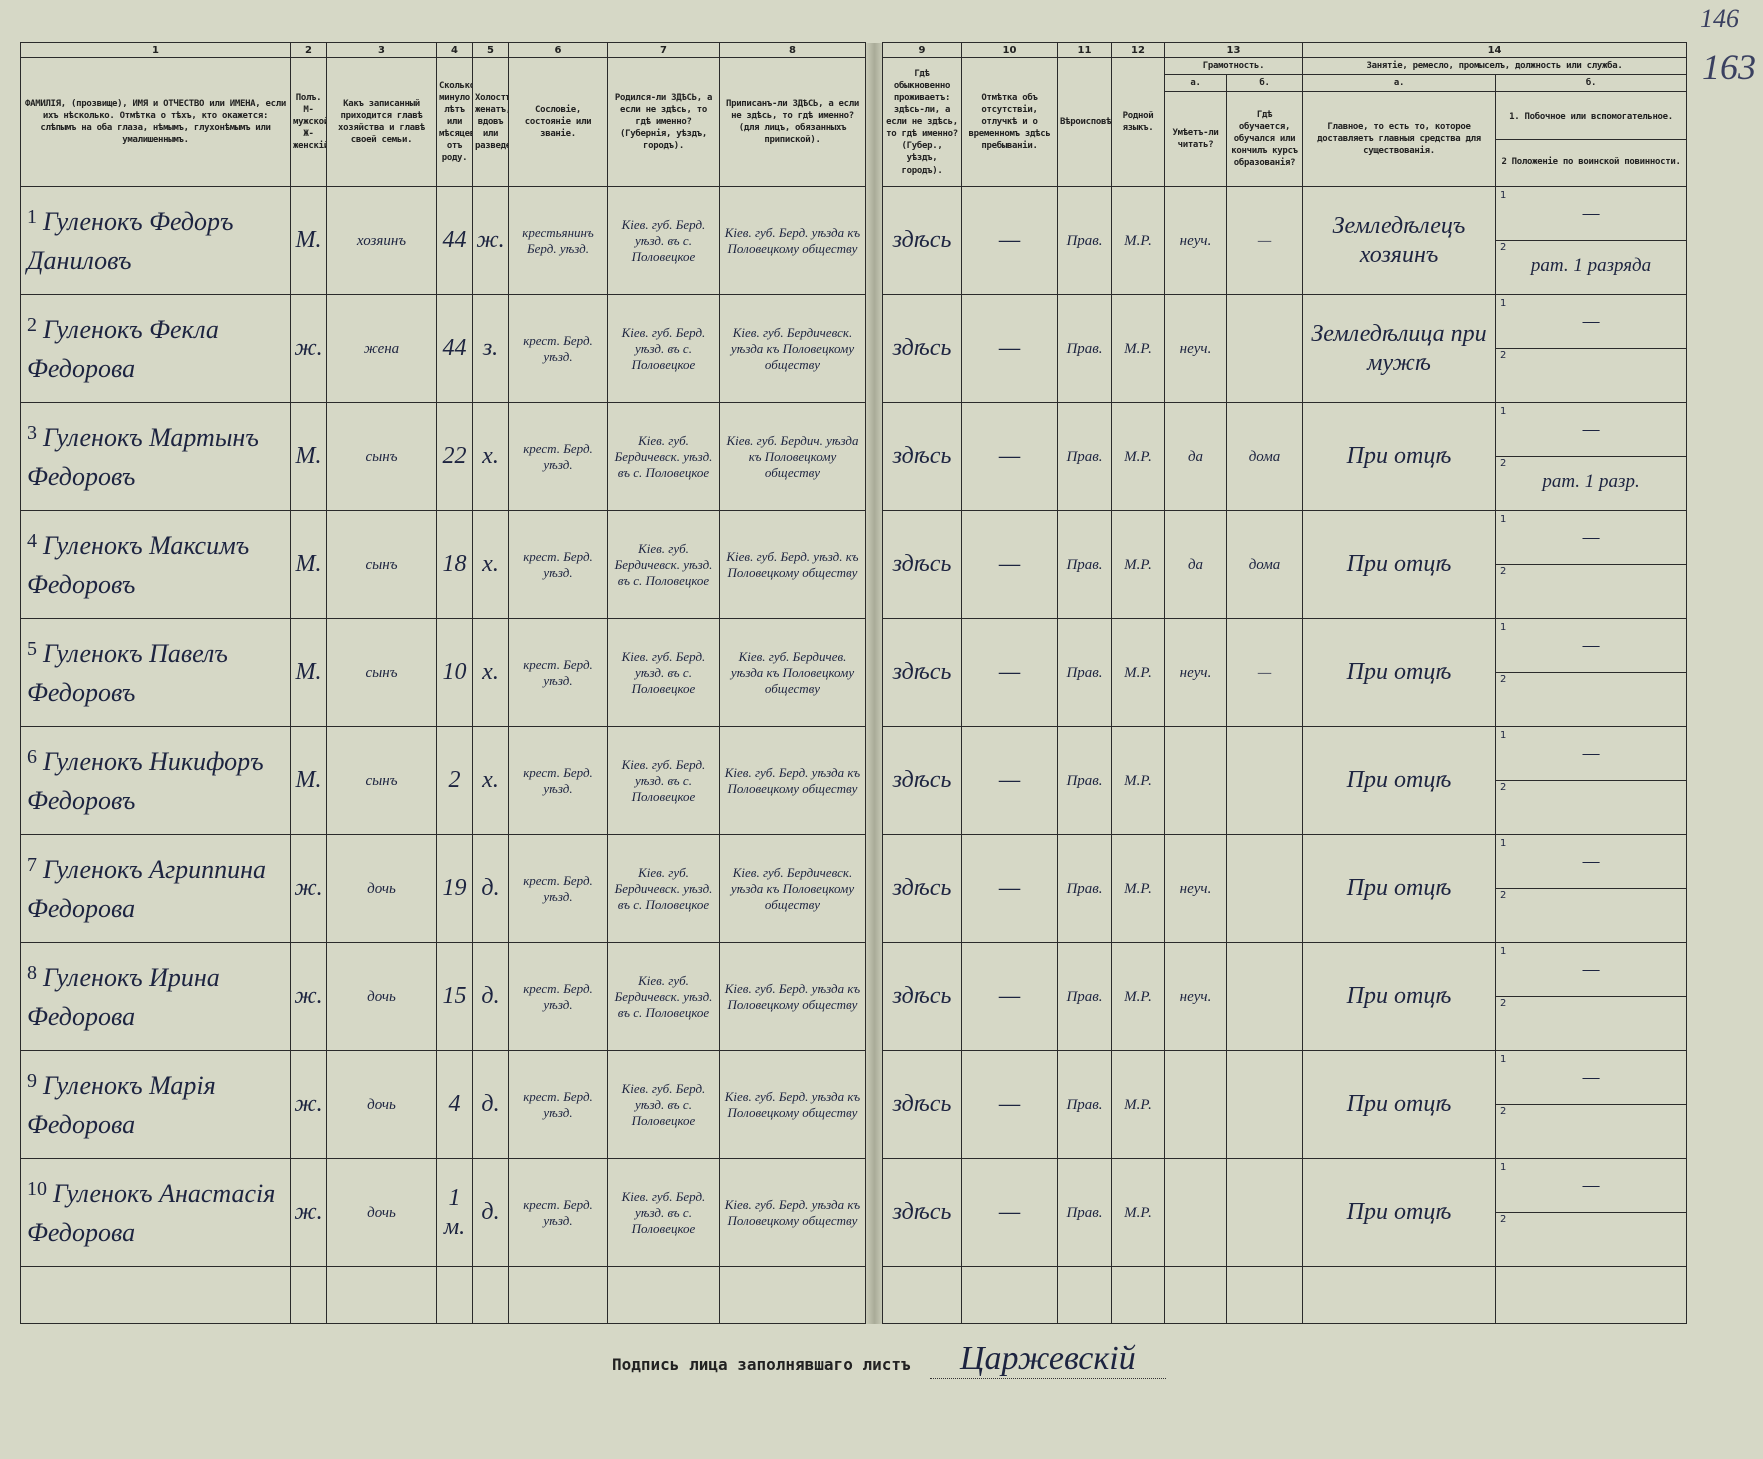  I want to click on military-value: рат. 1 разр., so click(1591, 482).